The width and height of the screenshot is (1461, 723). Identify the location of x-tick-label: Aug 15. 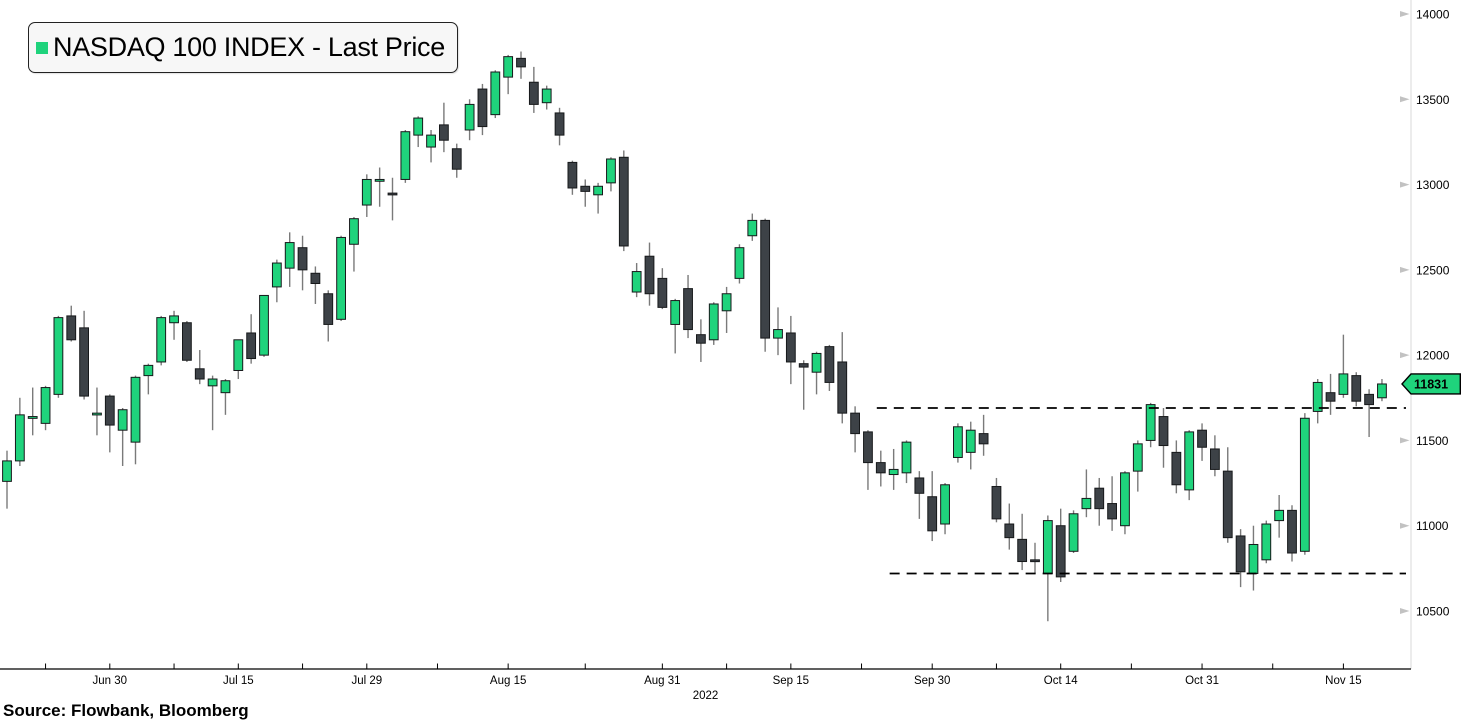
(508, 681).